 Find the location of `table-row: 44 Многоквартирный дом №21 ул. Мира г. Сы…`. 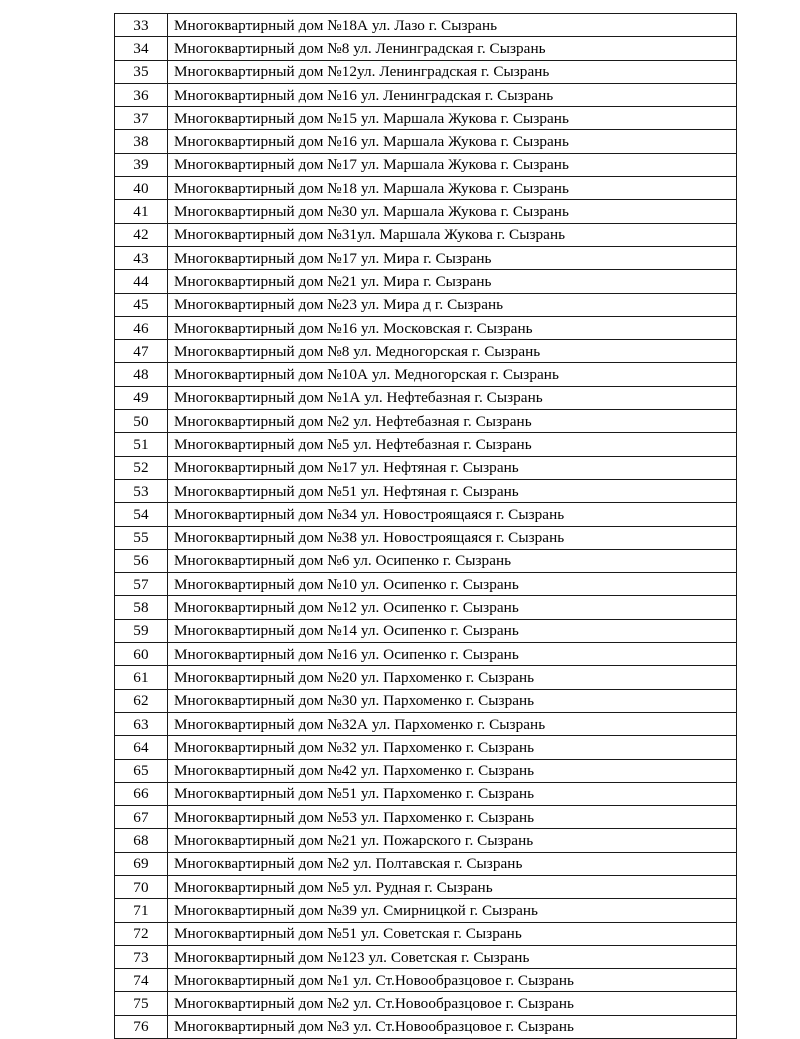

table-row: 44 Многоквартирный дом №21 ул. Мира г. Сы… is located at coordinates (425, 281).